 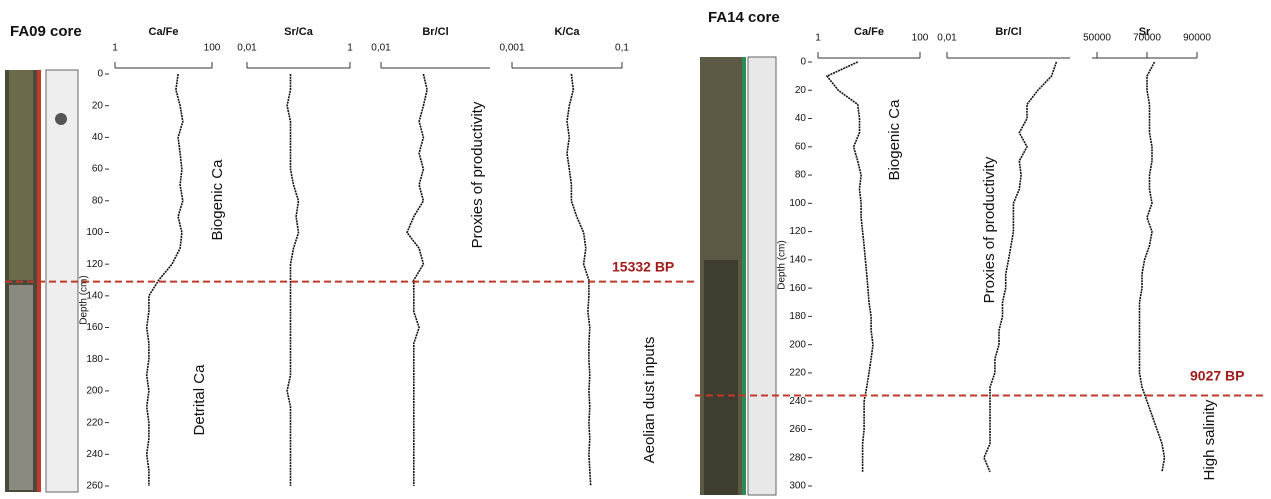 I want to click on panel-title: FA09 core, so click(x=46, y=31).